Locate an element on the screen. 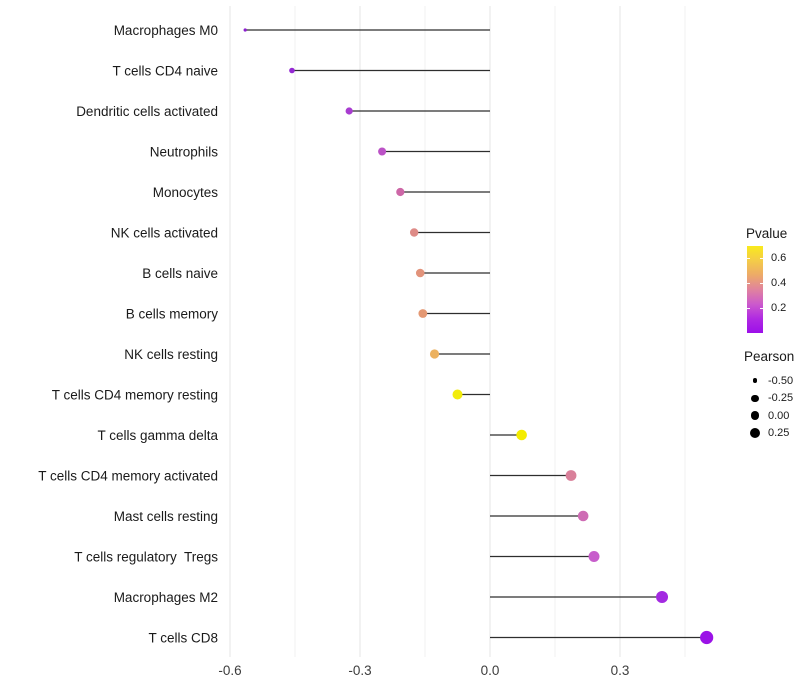 Image resolution: width=800 pixels, height=700 pixels. pearson-legend: Pearson -0.50 -0.25 0.00 0.25 is located at coordinates (772, 396).